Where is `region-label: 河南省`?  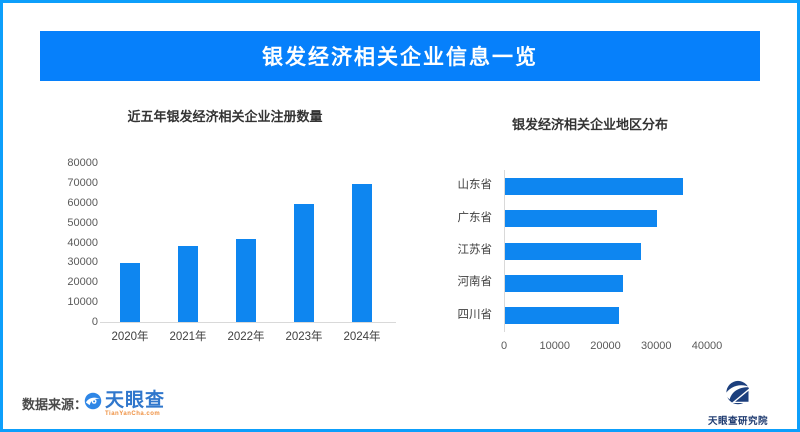
region-label: 河南省 is located at coordinates (475, 282).